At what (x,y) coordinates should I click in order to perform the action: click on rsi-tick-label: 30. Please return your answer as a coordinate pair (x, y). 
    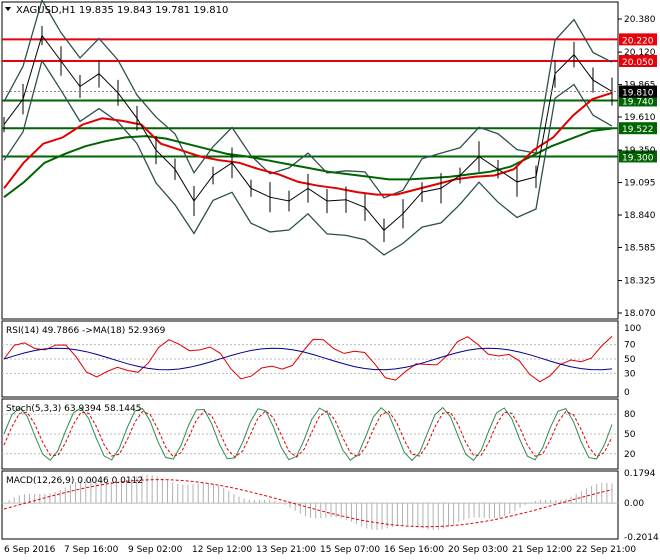
    Looking at the image, I should click on (630, 374).